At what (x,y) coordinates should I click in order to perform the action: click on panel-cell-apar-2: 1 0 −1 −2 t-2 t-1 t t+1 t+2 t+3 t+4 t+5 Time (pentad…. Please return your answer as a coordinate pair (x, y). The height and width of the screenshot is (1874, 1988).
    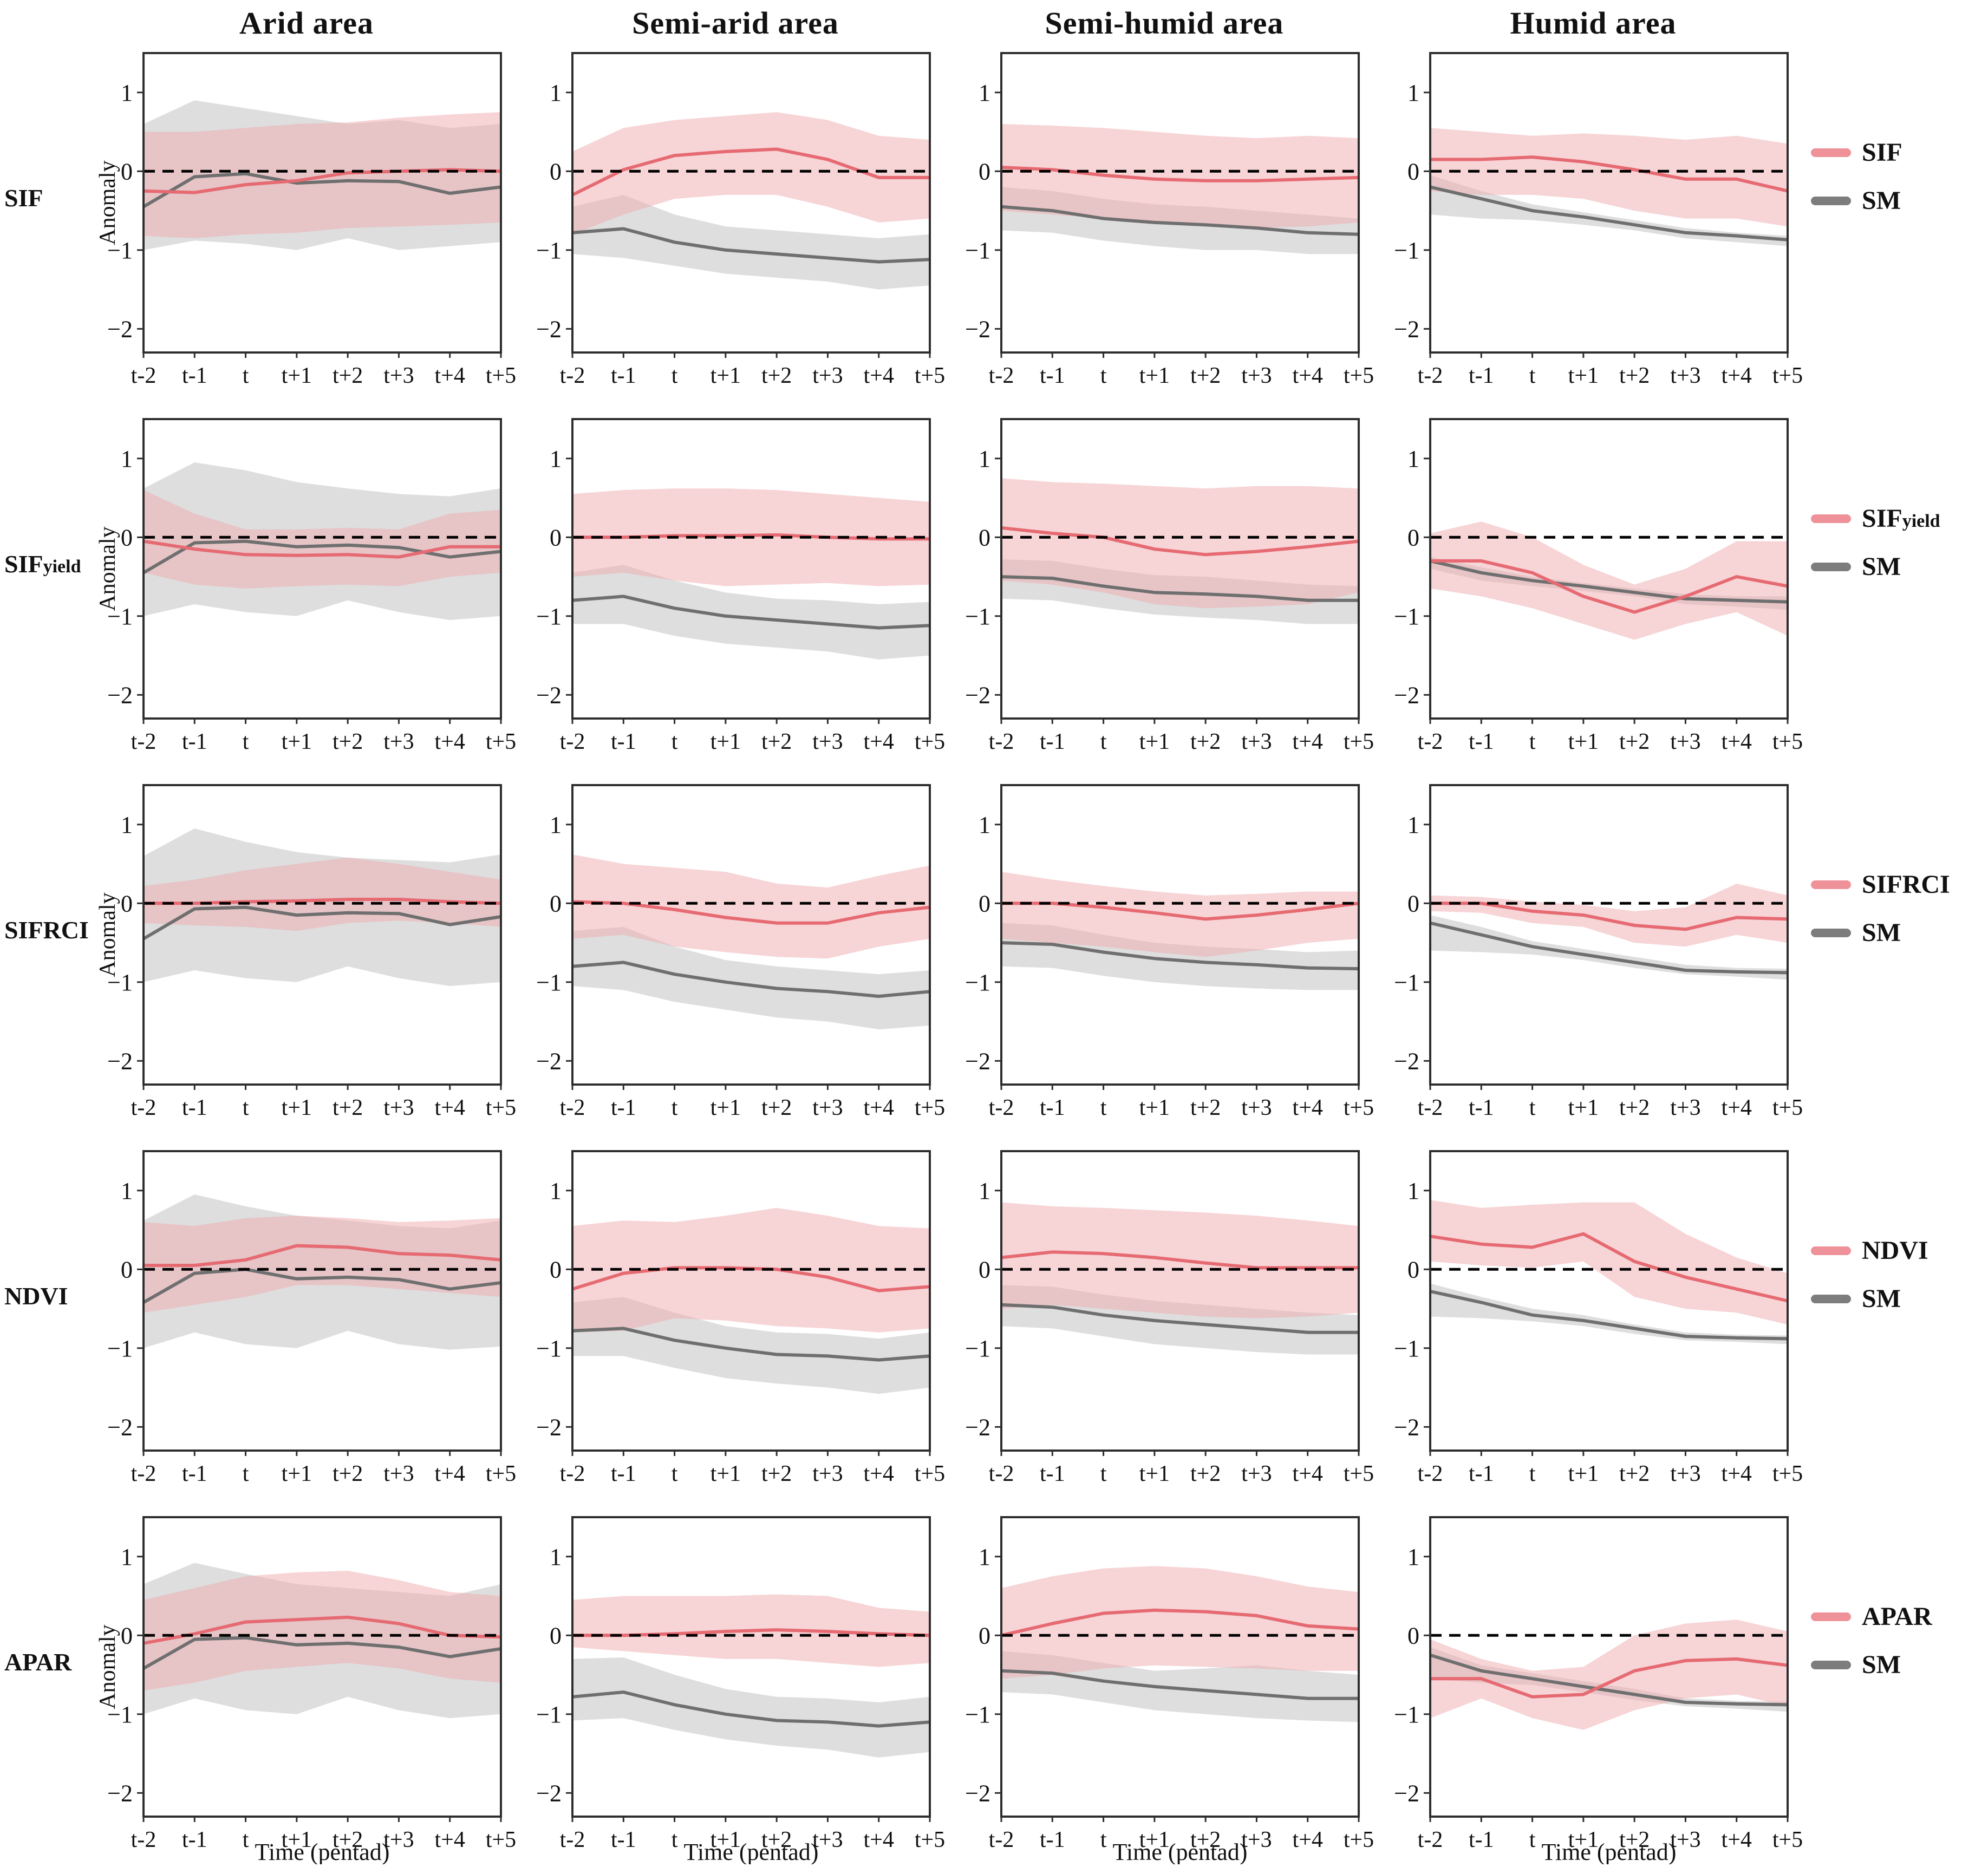
    Looking at the image, I should click on (735, 1688).